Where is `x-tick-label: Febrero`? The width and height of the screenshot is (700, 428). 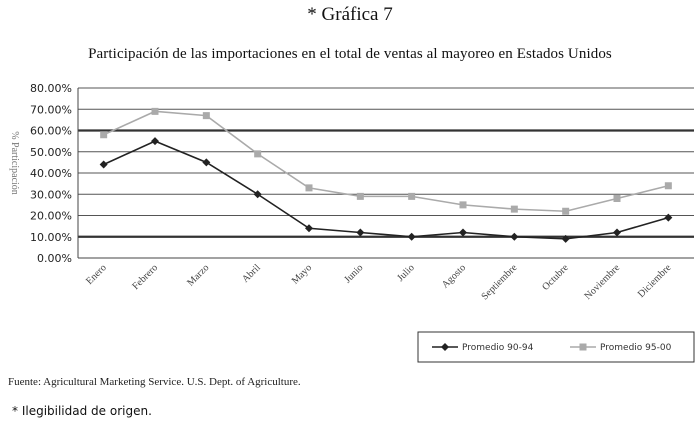
x-tick-label: Febrero is located at coordinates (145, 277).